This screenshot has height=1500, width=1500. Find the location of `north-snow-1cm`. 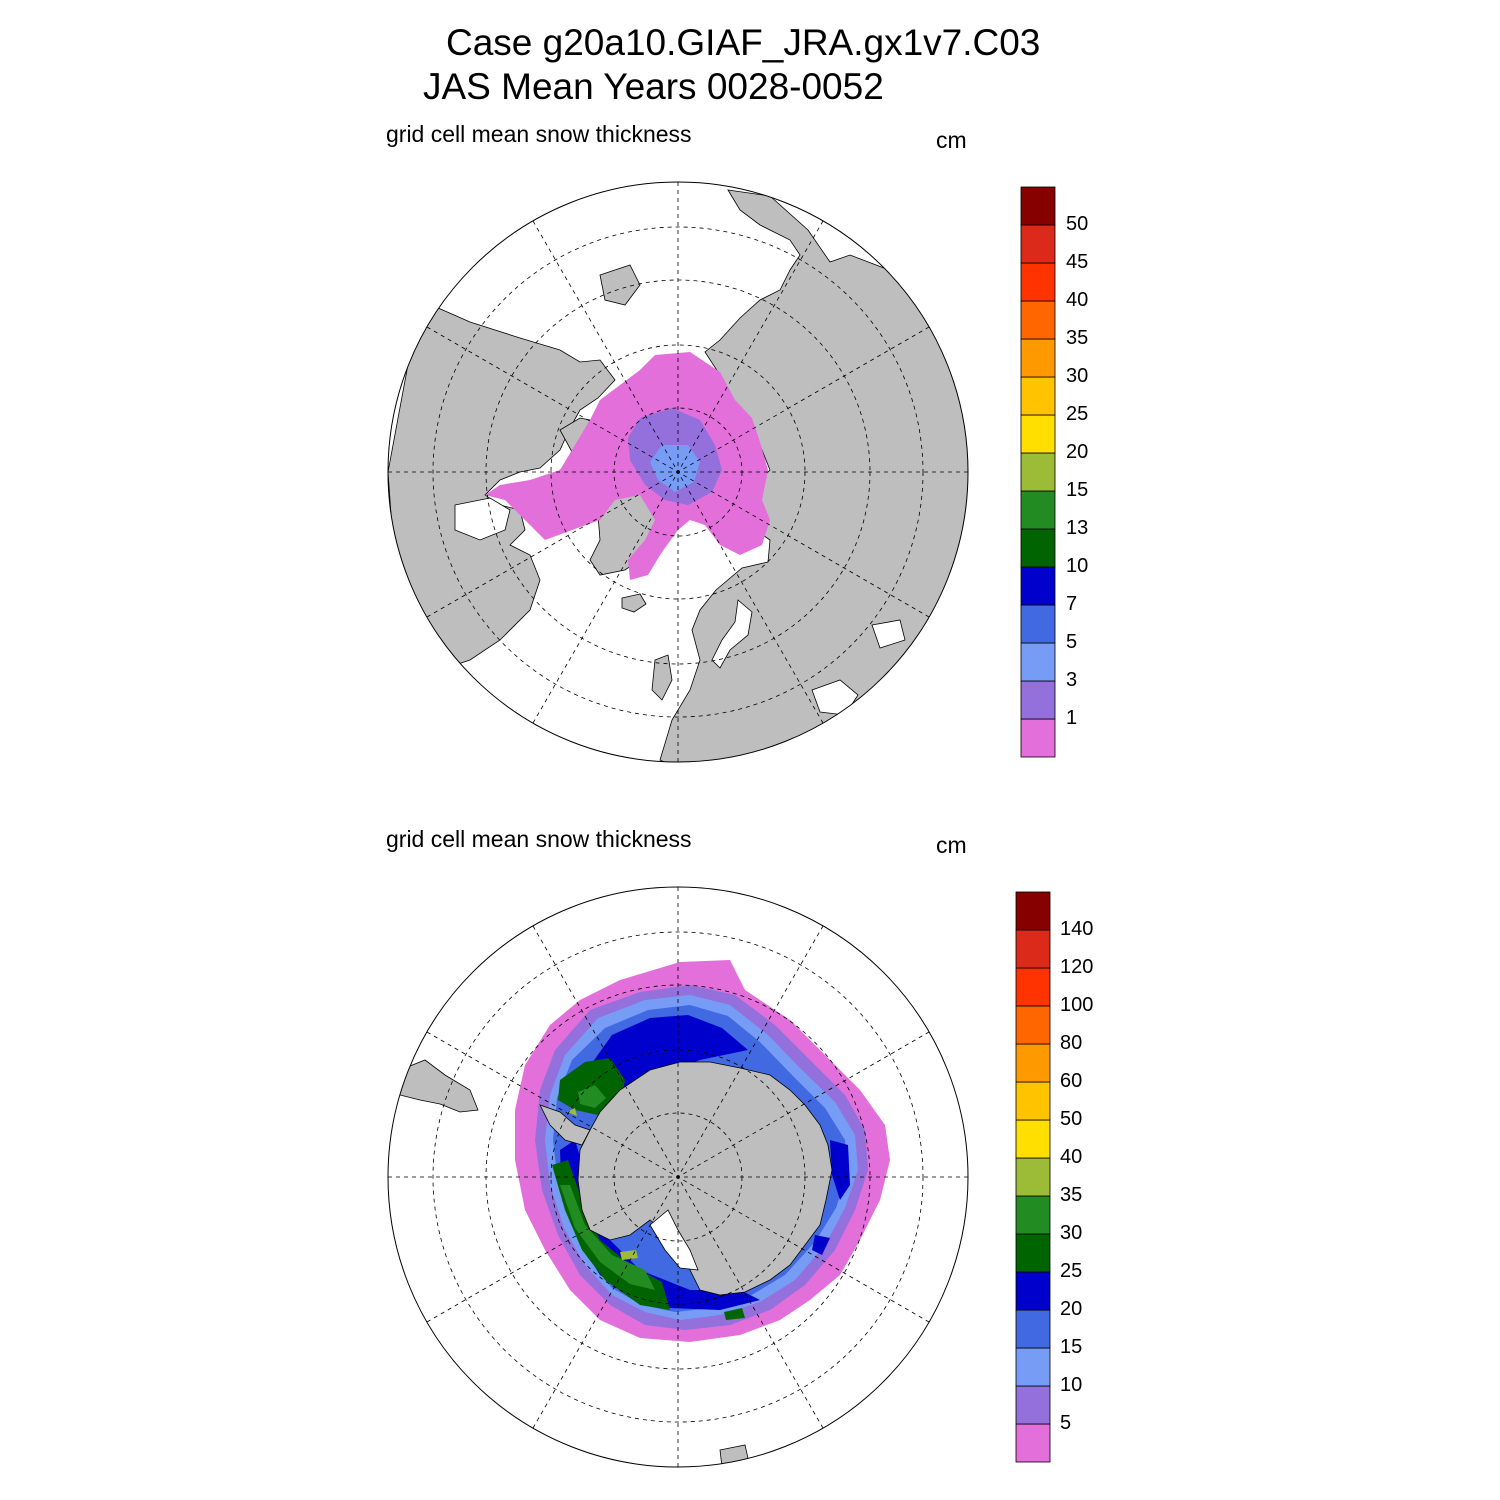

north-snow-1cm is located at coordinates (627, 466).